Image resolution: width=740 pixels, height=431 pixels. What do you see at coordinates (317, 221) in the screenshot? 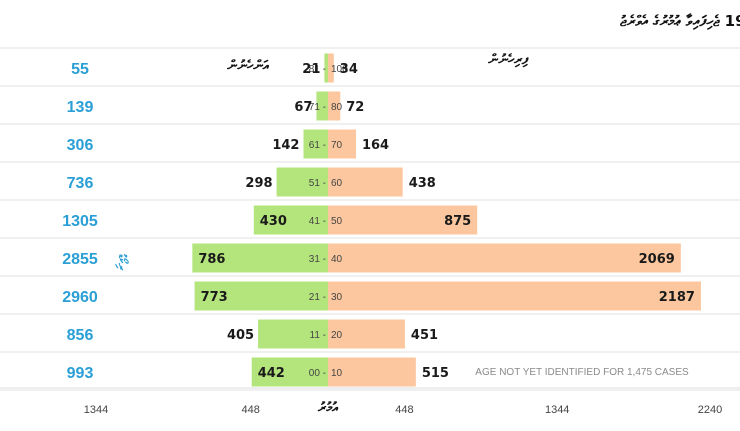
I see `age-band-lower: 41 -` at bounding box center [317, 221].